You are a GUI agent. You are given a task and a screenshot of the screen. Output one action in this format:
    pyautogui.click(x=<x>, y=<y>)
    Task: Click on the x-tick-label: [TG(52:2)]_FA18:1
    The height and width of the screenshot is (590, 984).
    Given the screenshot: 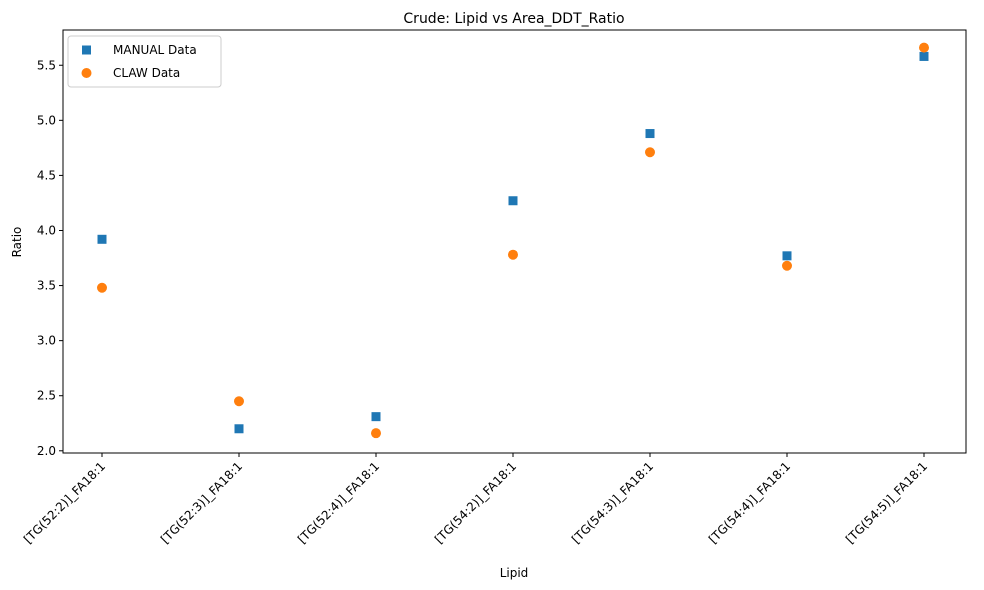 What is the action you would take?
    pyautogui.click(x=64, y=502)
    